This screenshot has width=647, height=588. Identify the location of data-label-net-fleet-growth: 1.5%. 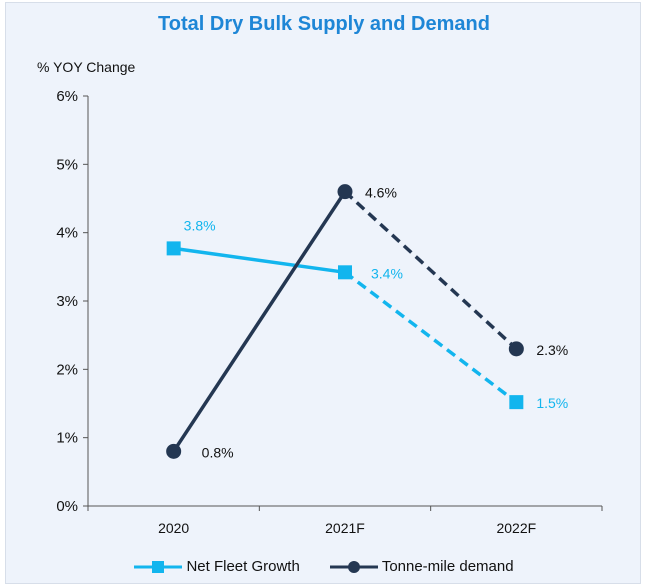
(552, 403).